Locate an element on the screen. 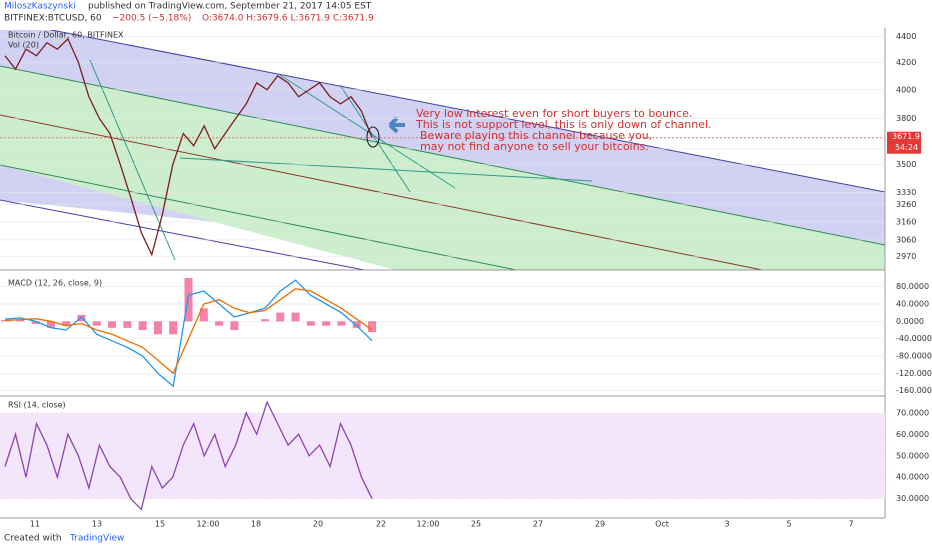 The image size is (932, 554). circle-mark is located at coordinates (373, 137).